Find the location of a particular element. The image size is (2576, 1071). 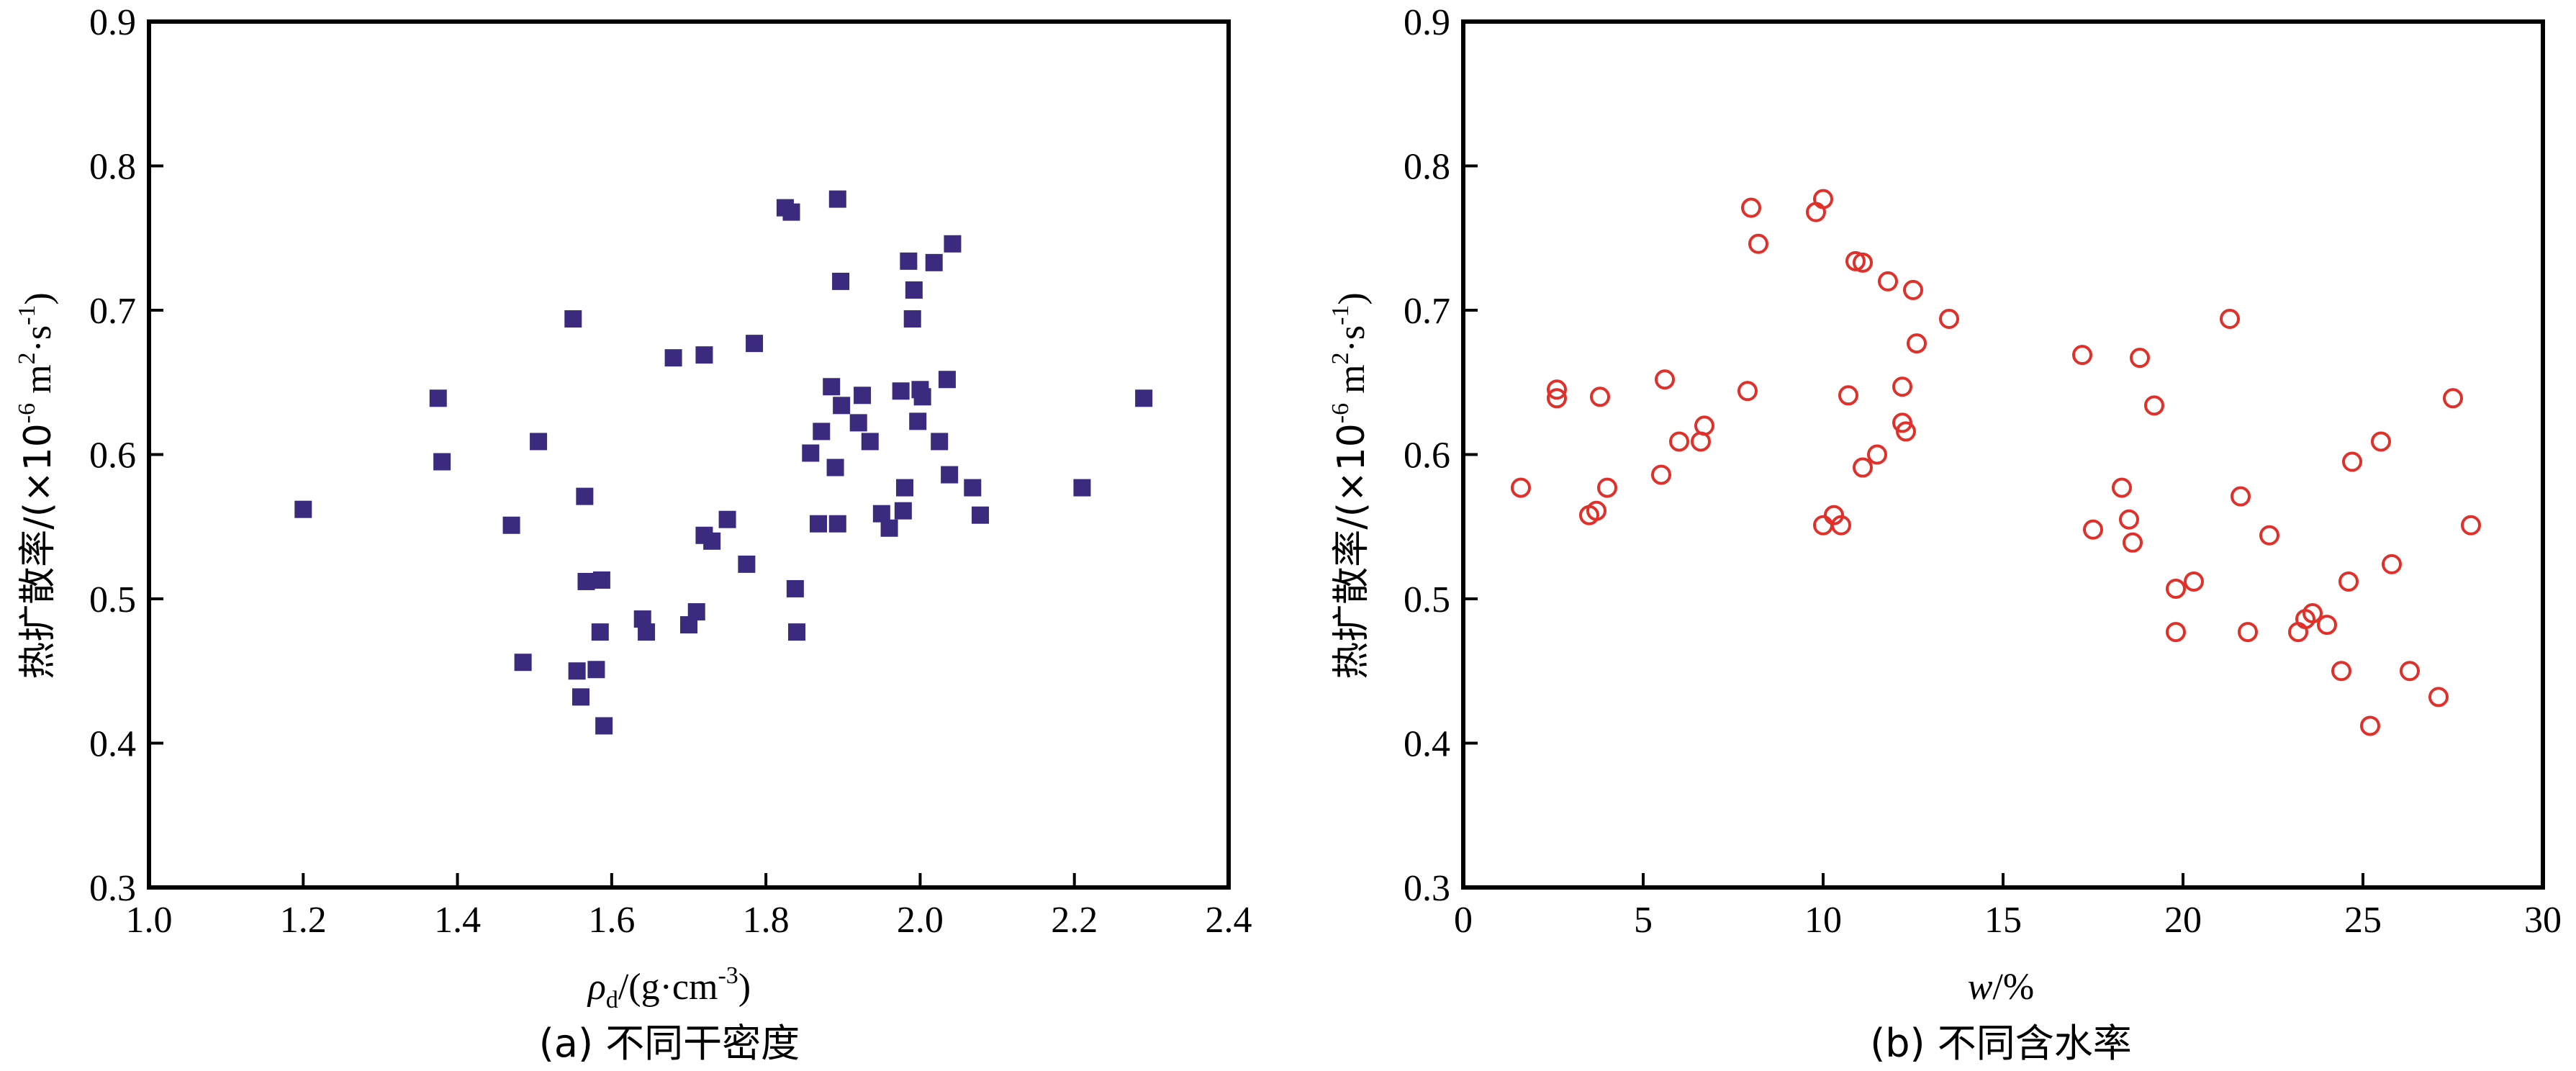

panel-a-x-tick-label: 2.2 is located at coordinates (1074, 920).